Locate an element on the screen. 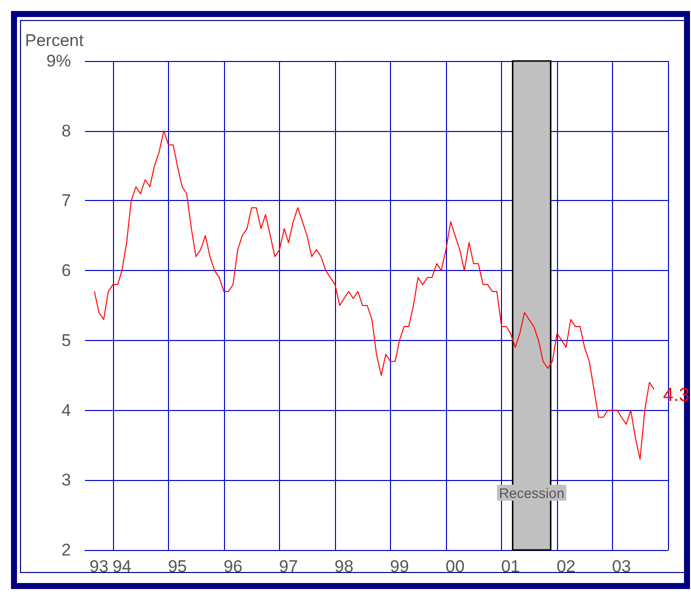 Image resolution: width=691 pixels, height=594 pixels. x-tick-label: 95 is located at coordinates (177, 566).